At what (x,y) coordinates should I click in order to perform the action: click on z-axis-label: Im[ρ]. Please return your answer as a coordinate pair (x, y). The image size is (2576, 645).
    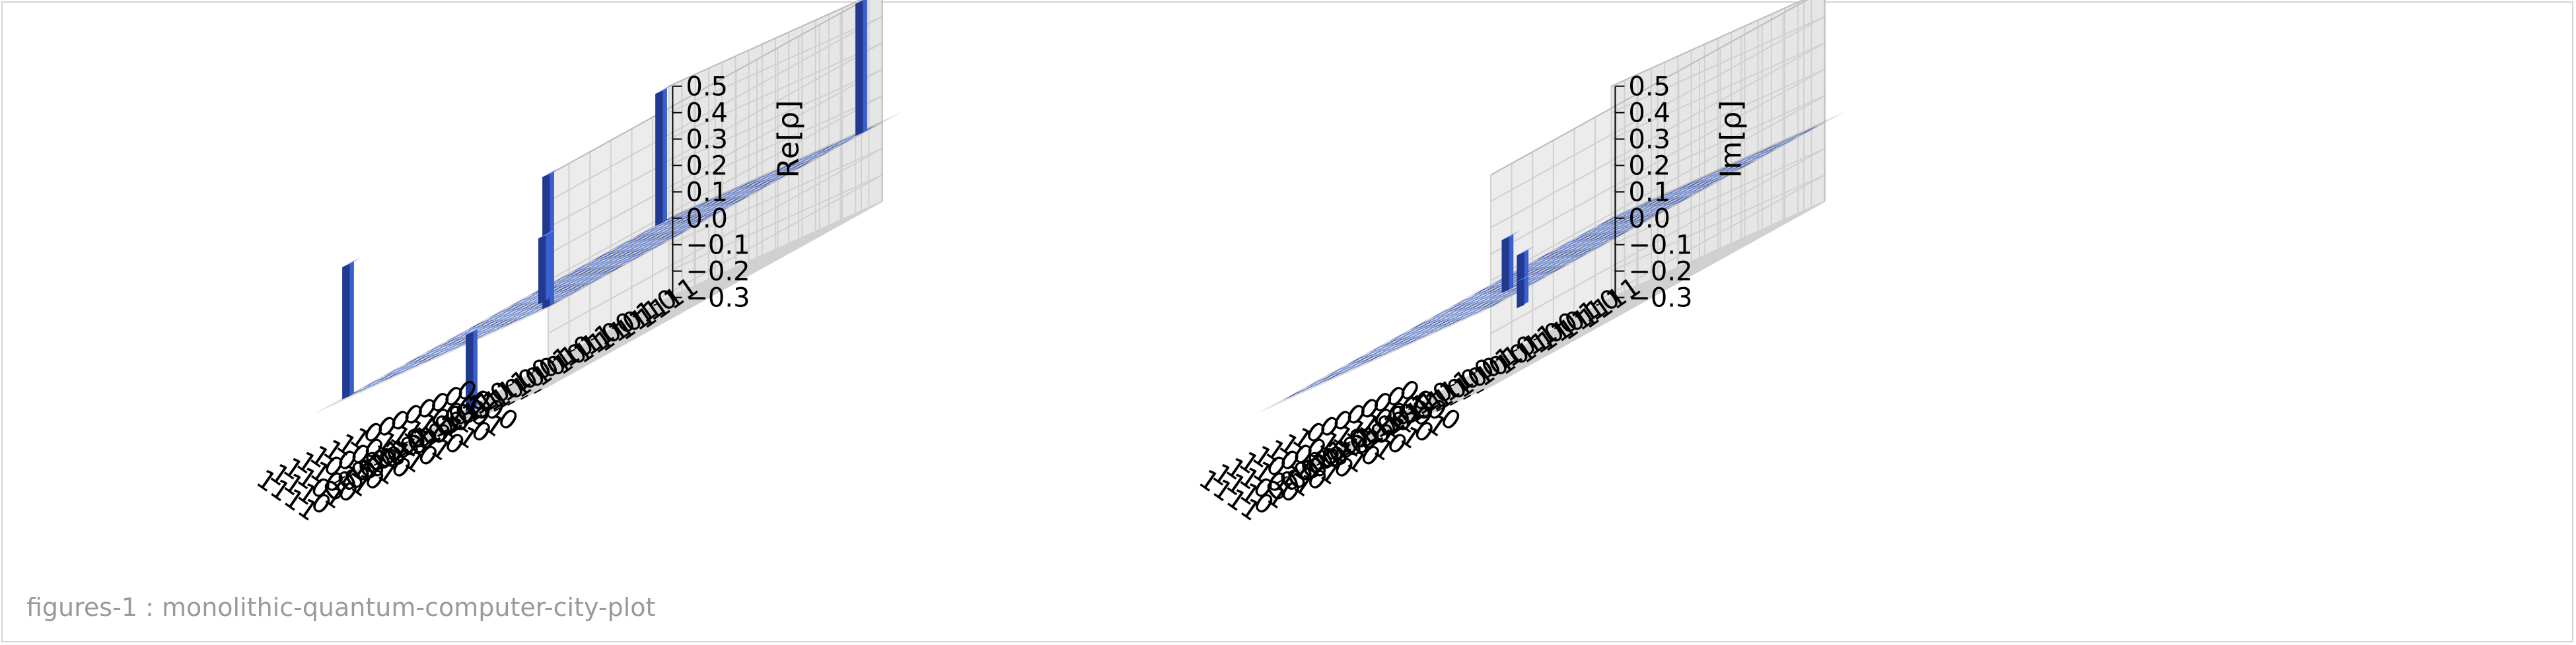
    Looking at the image, I should click on (1731, 139).